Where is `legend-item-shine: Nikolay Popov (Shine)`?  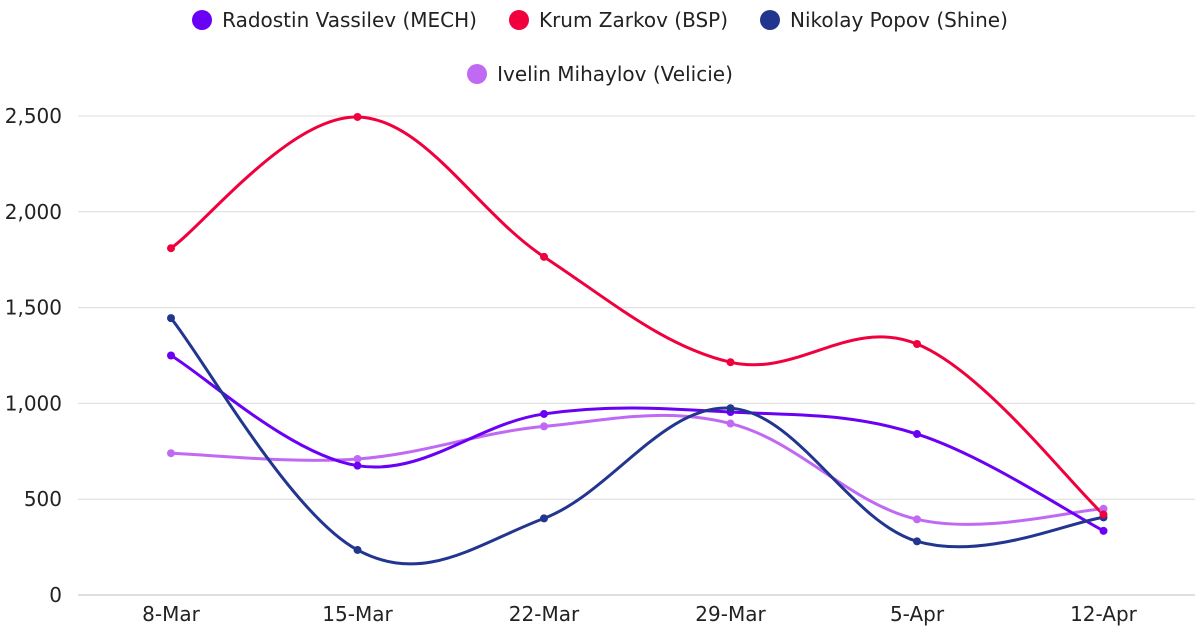
legend-item-shine: Nikolay Popov (Shine) is located at coordinates (884, 20).